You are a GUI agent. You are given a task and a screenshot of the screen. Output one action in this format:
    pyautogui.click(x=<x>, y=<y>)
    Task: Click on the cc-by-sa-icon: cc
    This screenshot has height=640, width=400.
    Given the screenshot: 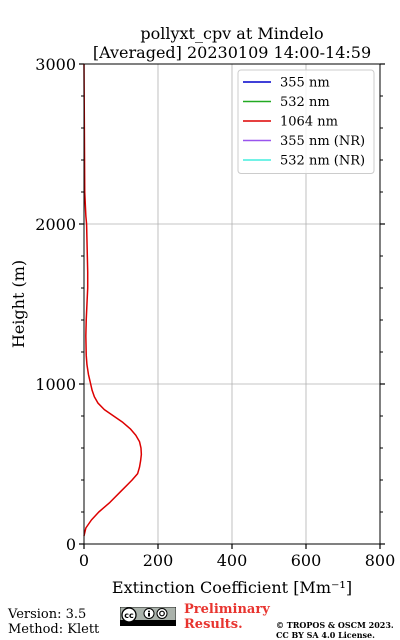 What is the action you would take?
    pyautogui.click(x=148, y=616)
    